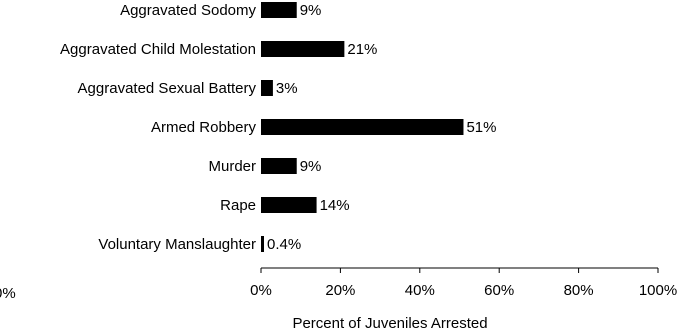 This screenshot has width=692, height=334. Describe the element at coordinates (284, 244) in the screenshot. I see `value-label: 0.4%` at that location.